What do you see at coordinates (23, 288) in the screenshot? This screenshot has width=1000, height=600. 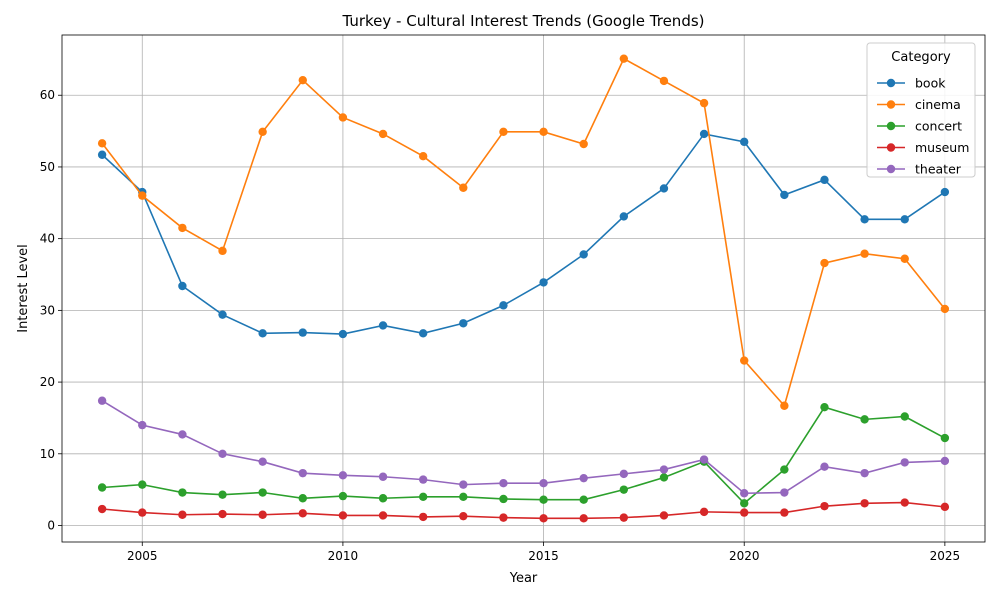 I see `y-axis-label: Interest Level` at bounding box center [23, 288].